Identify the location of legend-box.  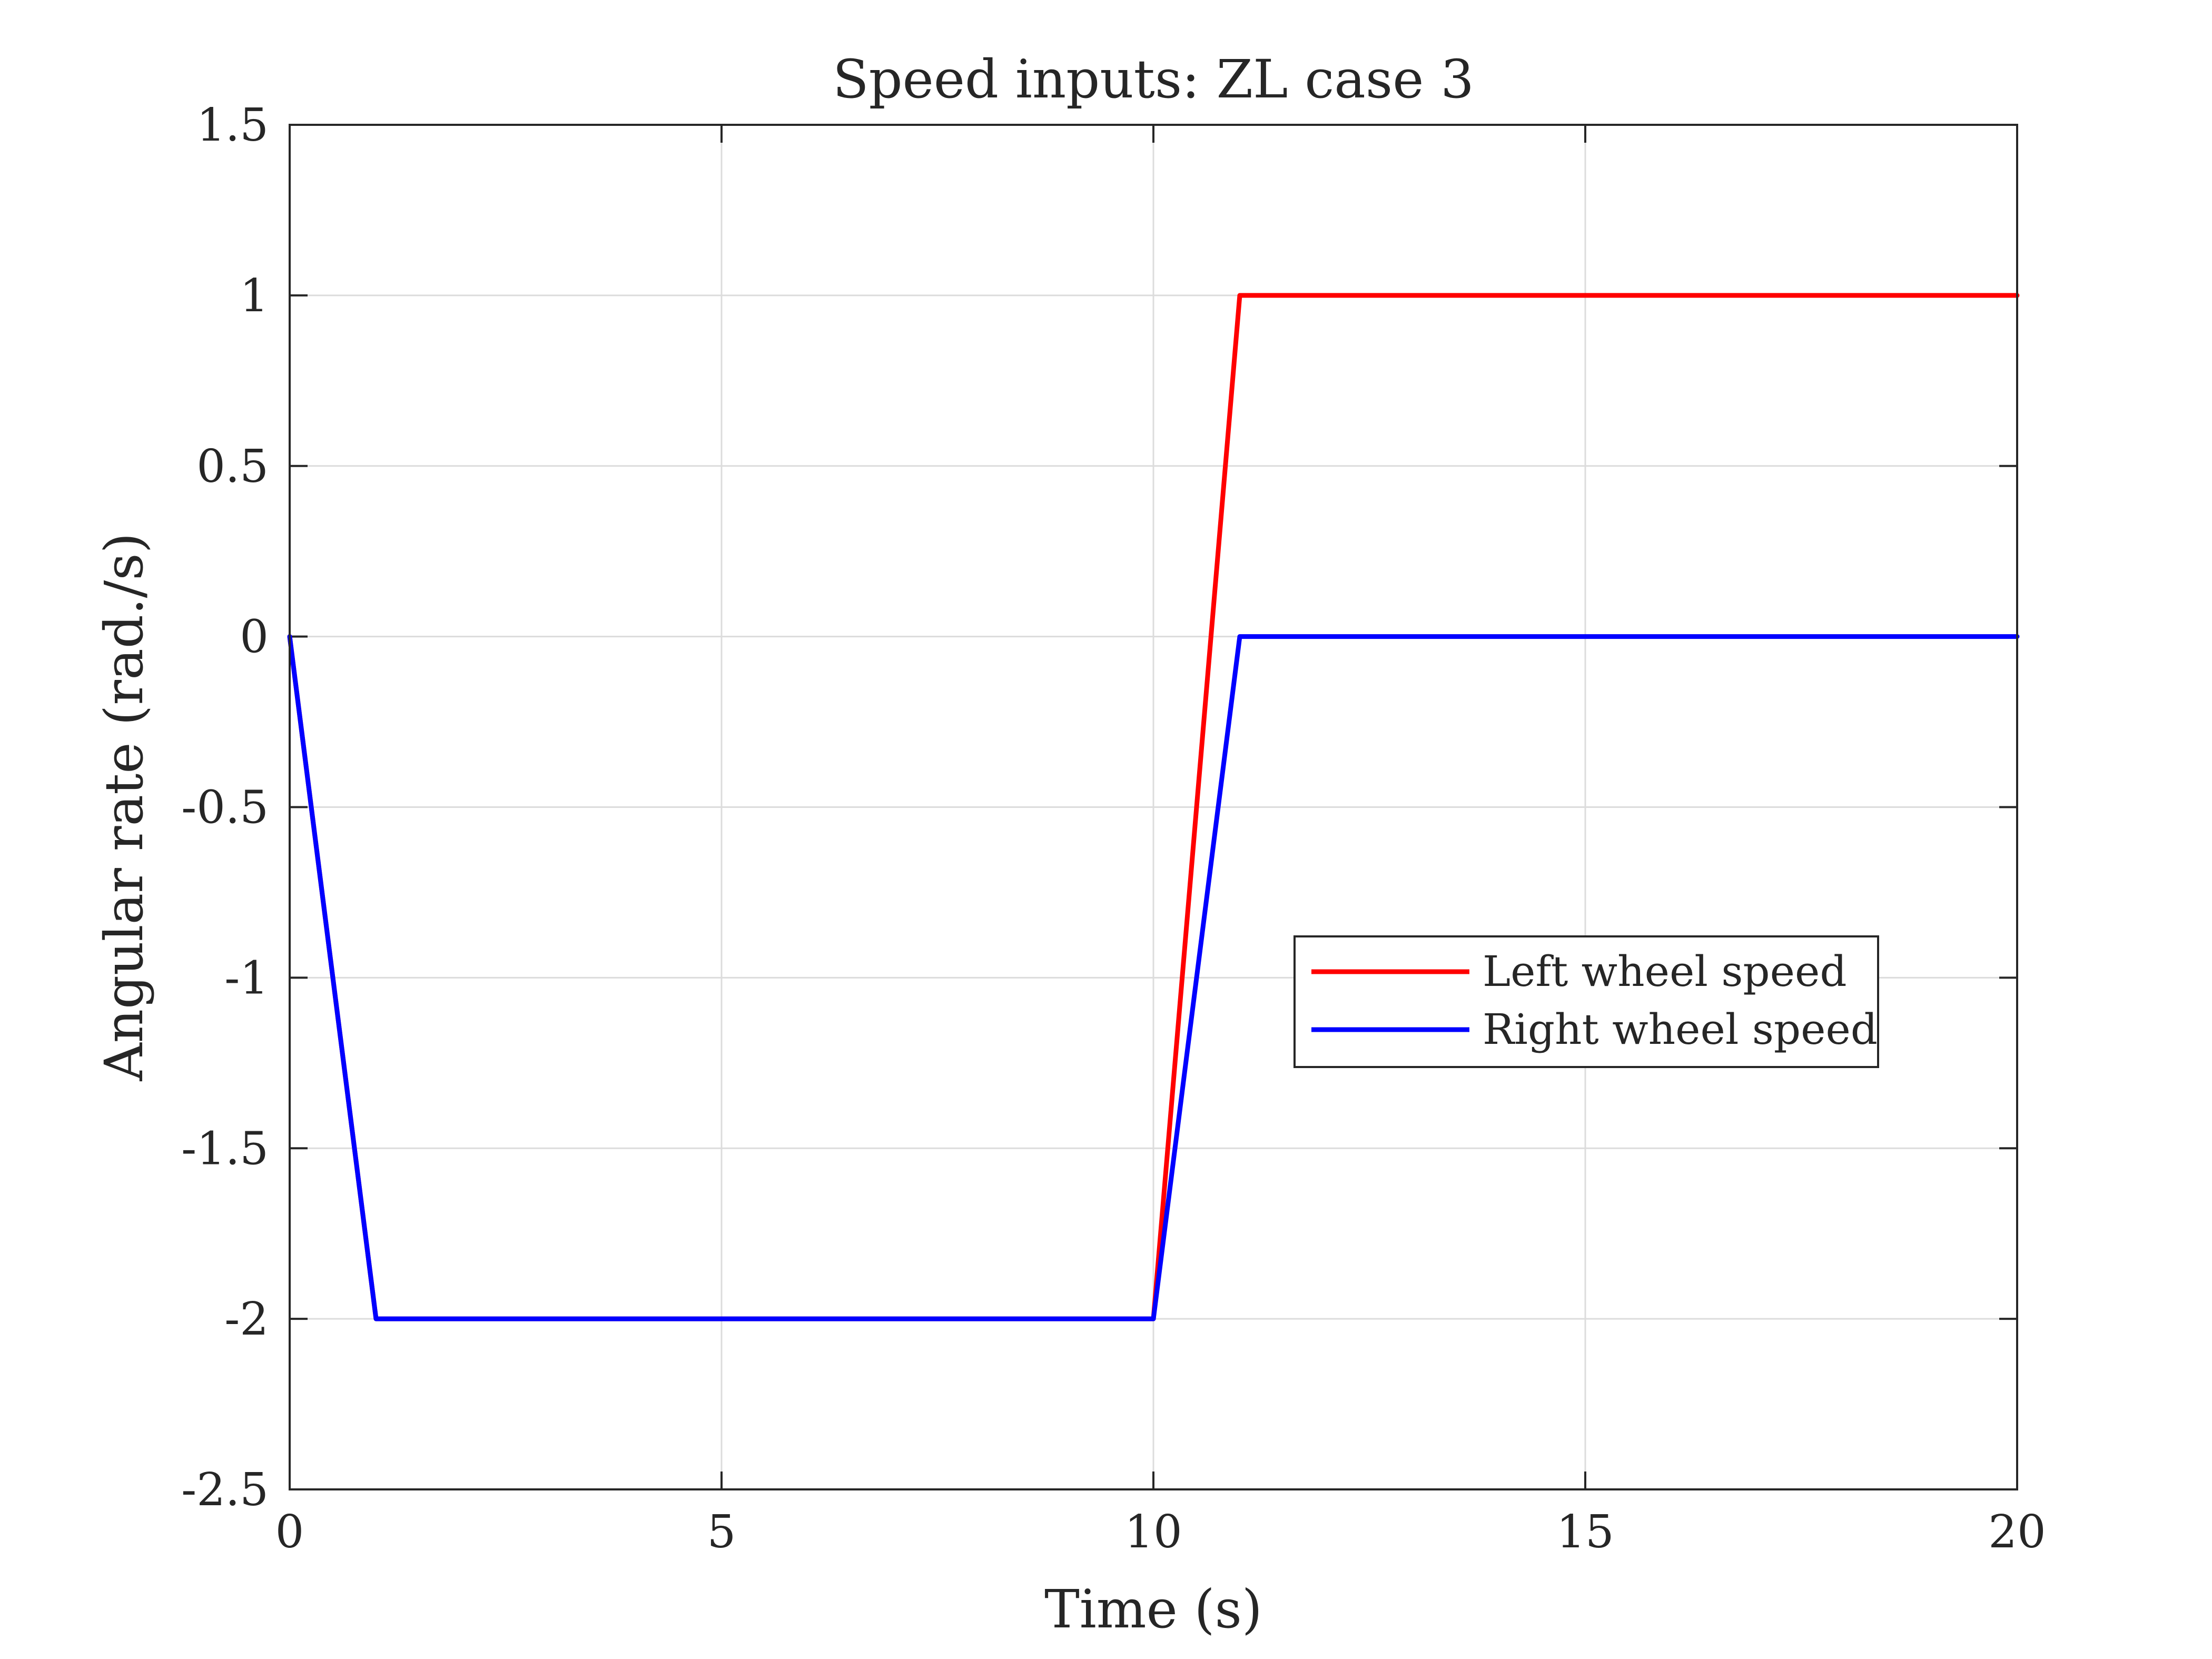
(1586, 1001).